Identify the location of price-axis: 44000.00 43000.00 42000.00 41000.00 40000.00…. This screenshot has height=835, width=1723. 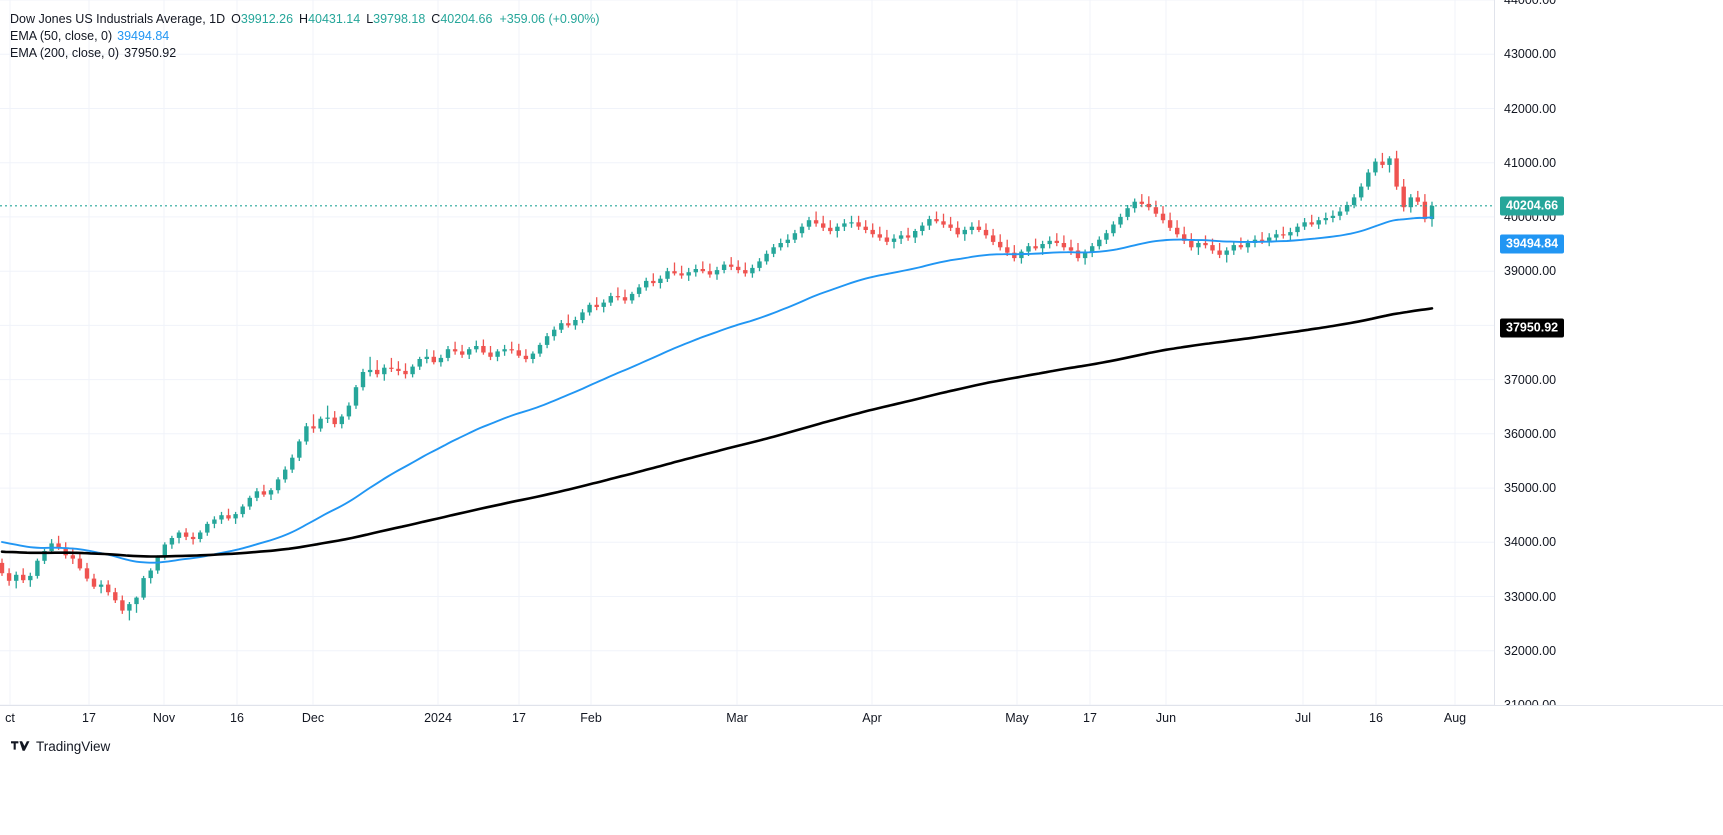
(1608, 356).